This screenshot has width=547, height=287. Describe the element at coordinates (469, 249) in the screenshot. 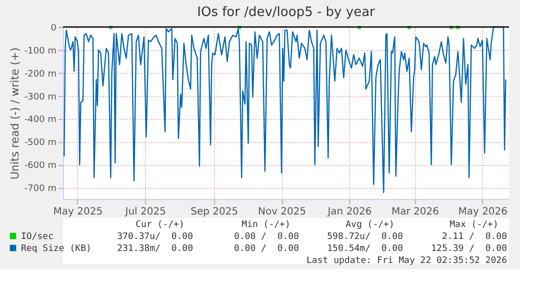

I see `text: 125.39 / 0.00` at that location.